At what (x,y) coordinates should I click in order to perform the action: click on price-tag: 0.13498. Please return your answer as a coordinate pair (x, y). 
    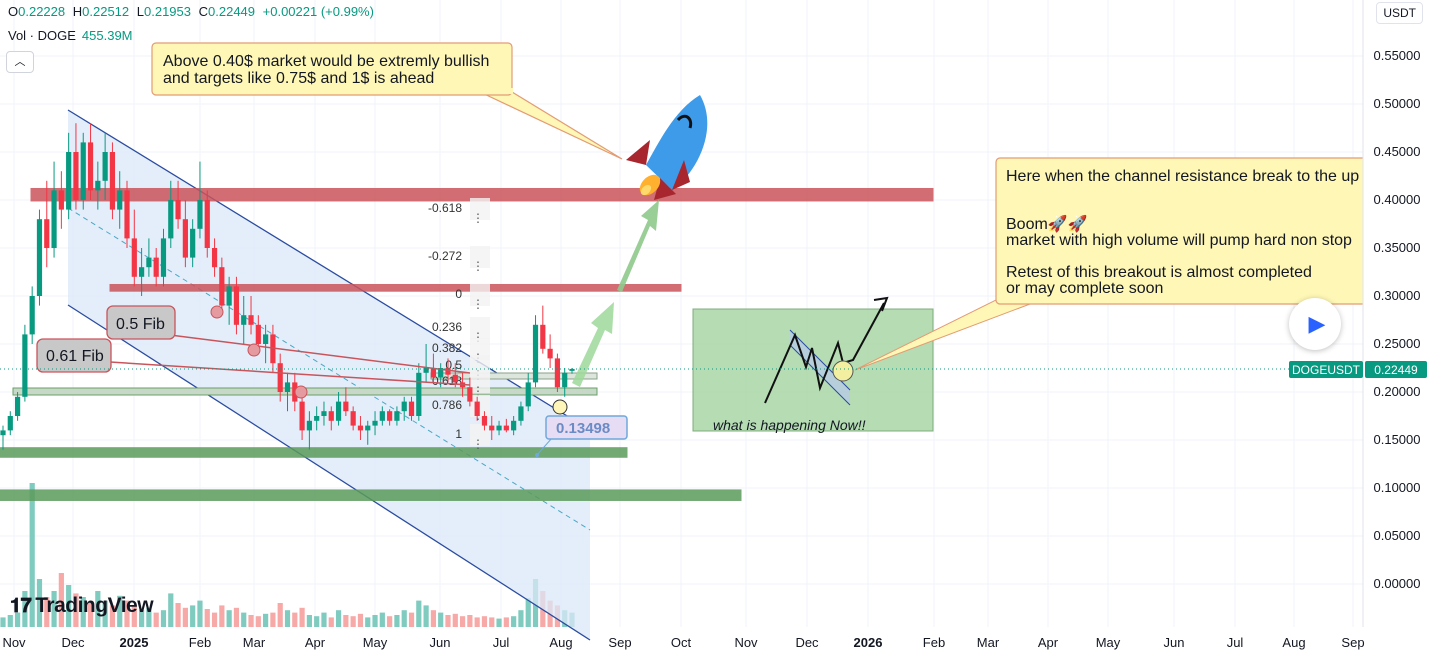
    Looking at the image, I should click on (581, 436).